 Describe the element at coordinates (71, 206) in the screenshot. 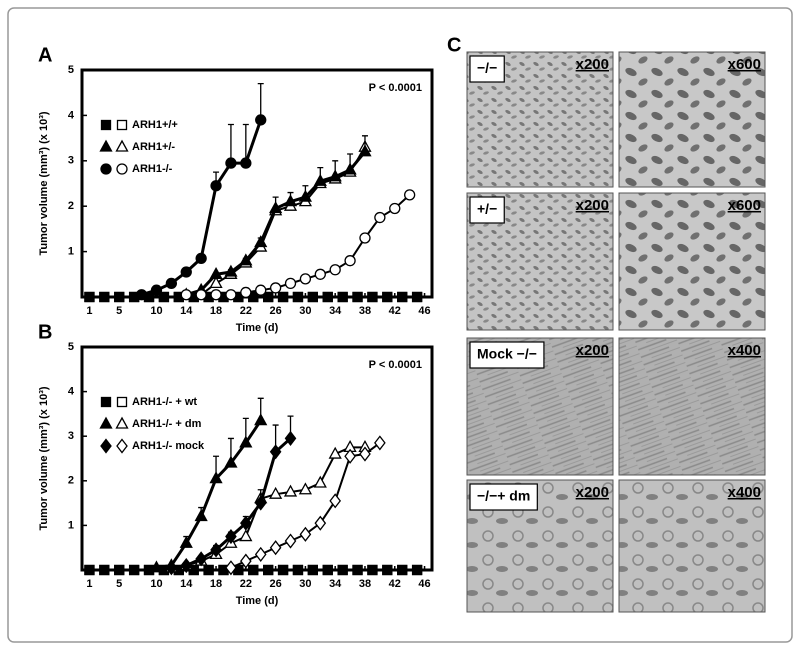

I see `y-tick-label: 2` at that location.